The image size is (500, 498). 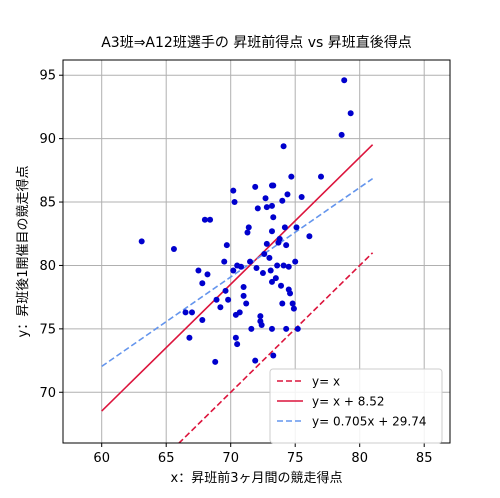 I want to click on y-axis-ticks: 70 75 80 85 90 95, so click(x=51, y=235).